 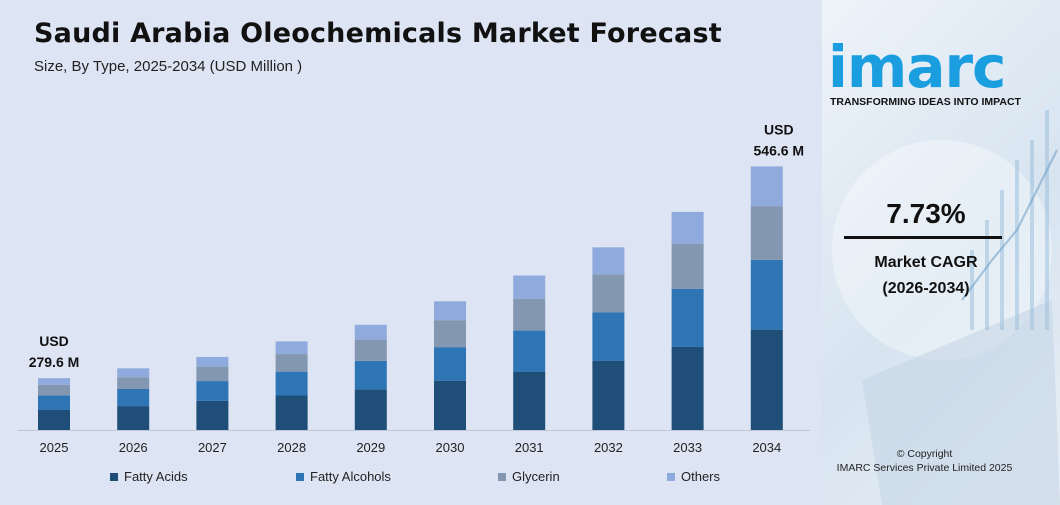 What do you see at coordinates (212, 447) in the screenshot?
I see `x-tick-label-2027: 2027` at bounding box center [212, 447].